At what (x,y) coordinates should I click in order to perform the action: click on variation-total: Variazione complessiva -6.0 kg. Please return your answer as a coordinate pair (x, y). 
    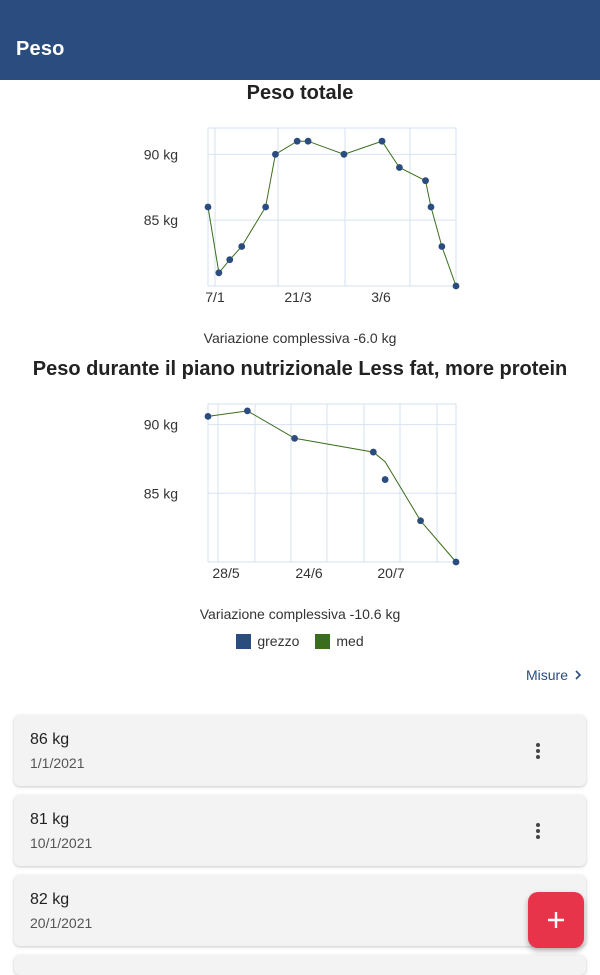
    Looking at the image, I should click on (300, 338).